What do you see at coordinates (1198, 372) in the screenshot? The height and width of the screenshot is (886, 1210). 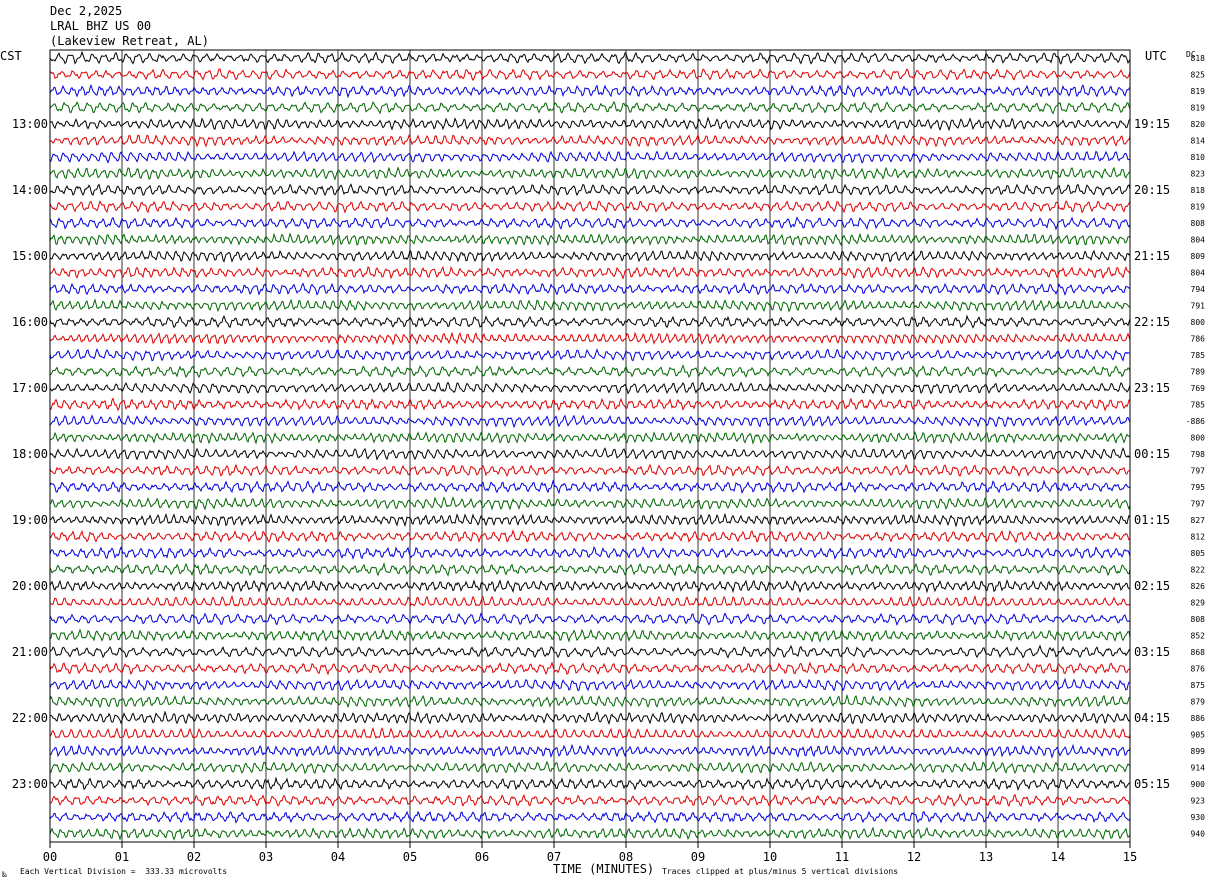 I see `dc-offset-label: 789` at bounding box center [1198, 372].